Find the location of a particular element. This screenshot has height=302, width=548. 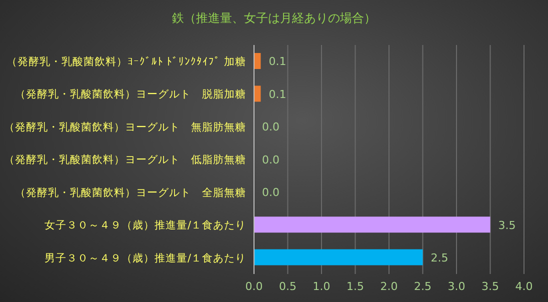

x-tick-label: 2.0 is located at coordinates (389, 286).